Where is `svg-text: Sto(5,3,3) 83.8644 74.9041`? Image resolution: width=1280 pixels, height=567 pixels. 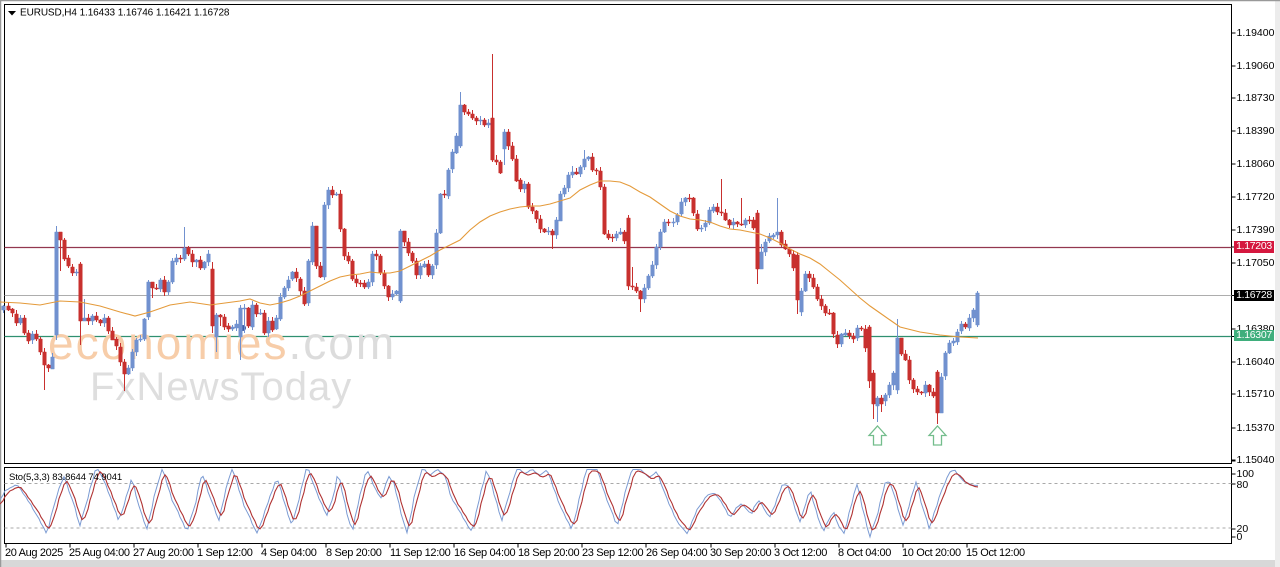
svg-text: Sto(5,3,3) 83.8644 74.9041 is located at coordinates (65, 477).